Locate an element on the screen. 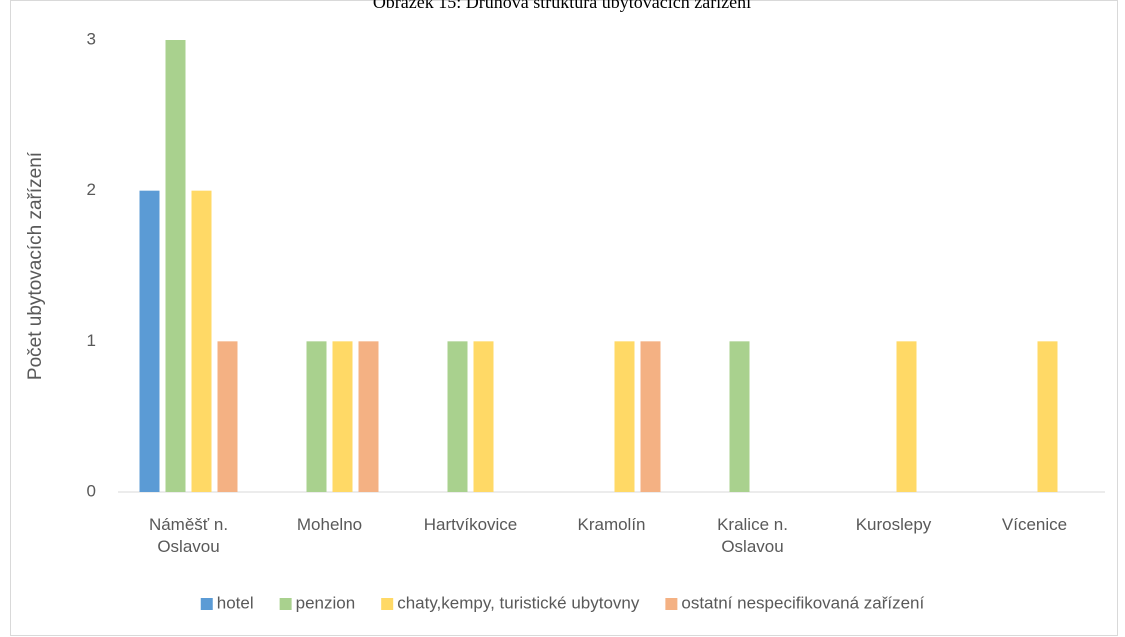  legend-label: penzion is located at coordinates (326, 602).